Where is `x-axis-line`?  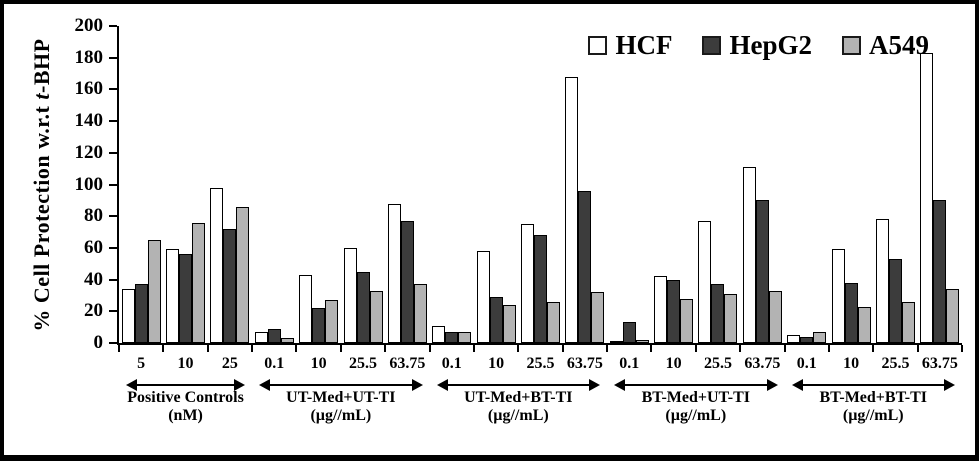 x-axis-line is located at coordinates (539, 344).